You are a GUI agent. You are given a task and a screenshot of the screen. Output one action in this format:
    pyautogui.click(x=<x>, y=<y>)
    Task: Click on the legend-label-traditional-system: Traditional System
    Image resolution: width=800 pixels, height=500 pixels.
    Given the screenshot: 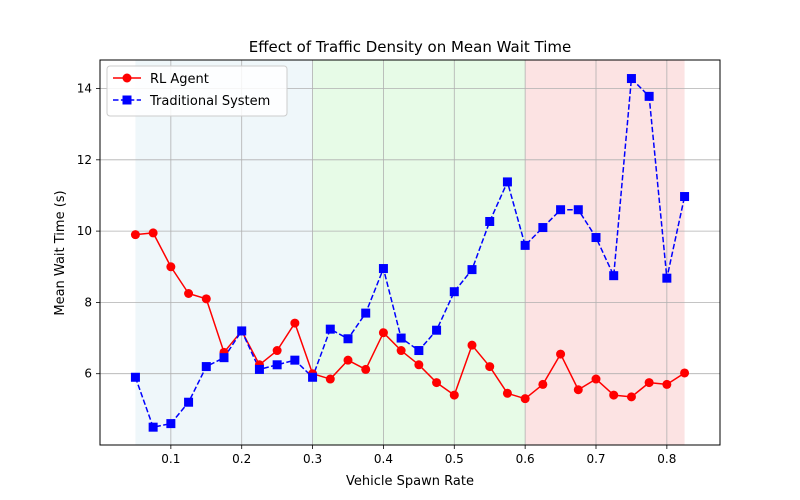 What is the action you would take?
    pyautogui.click(x=209, y=101)
    